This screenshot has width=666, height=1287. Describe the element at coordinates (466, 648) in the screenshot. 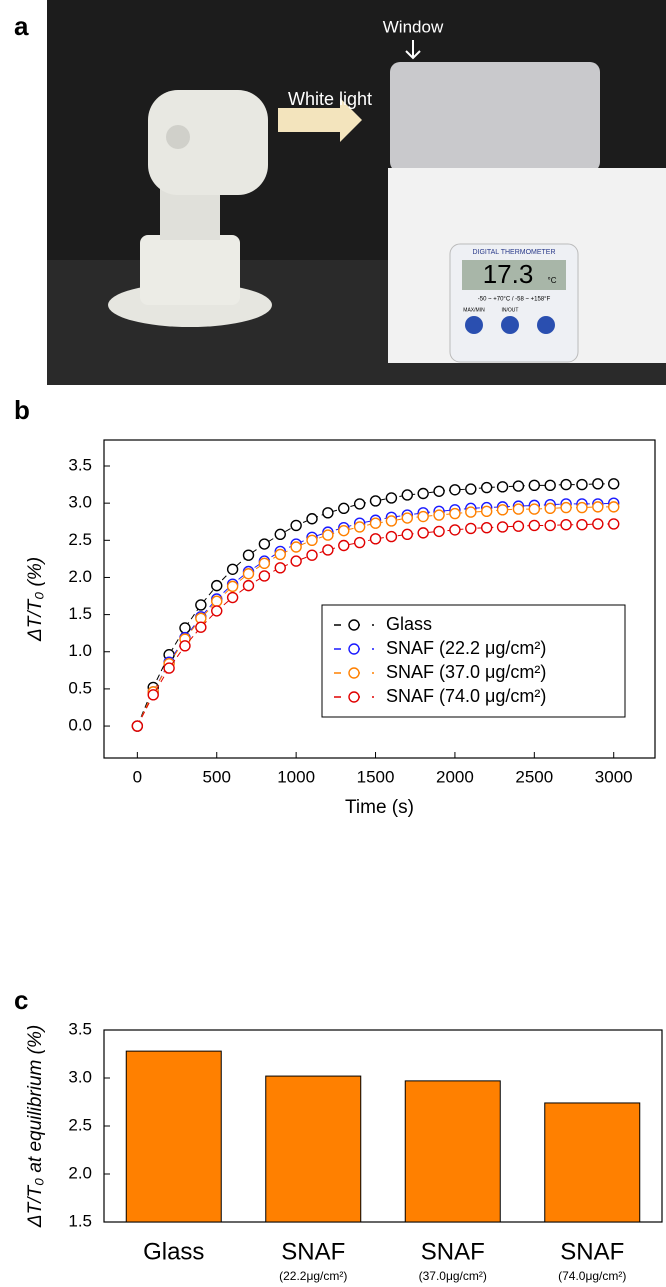

I see `legend-label: SNAF (22.2 μg/cm²)` at that location.